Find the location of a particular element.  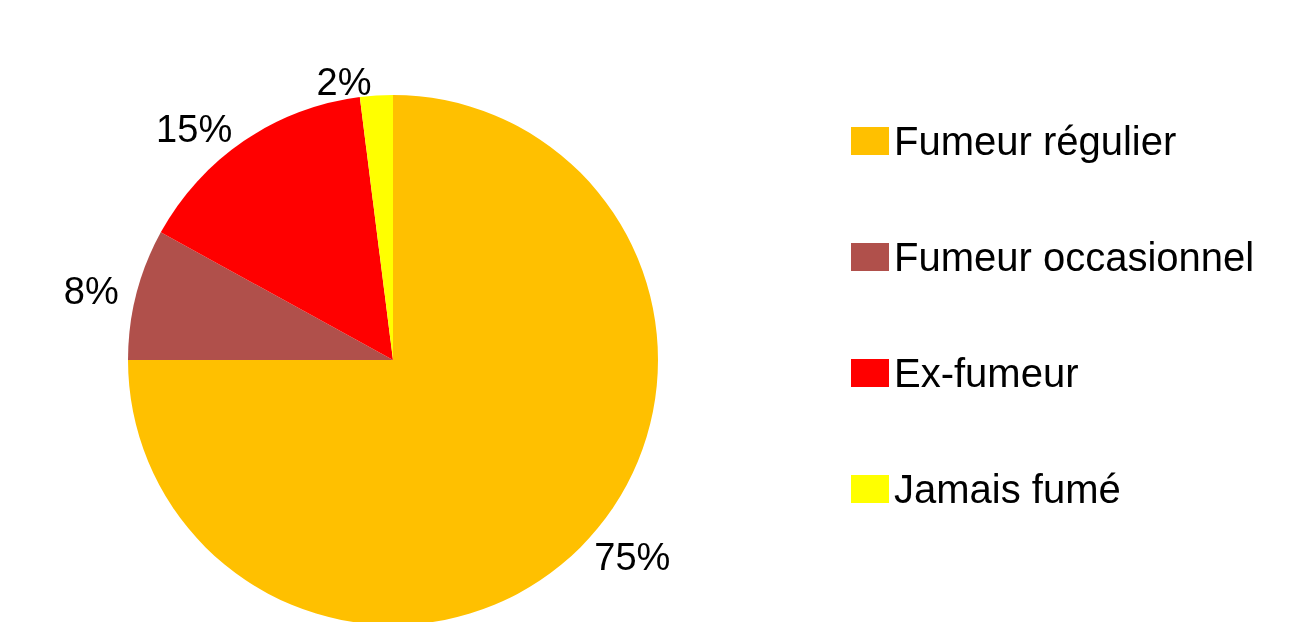

legend-label: Fumeur régulier is located at coordinates (1035, 141).